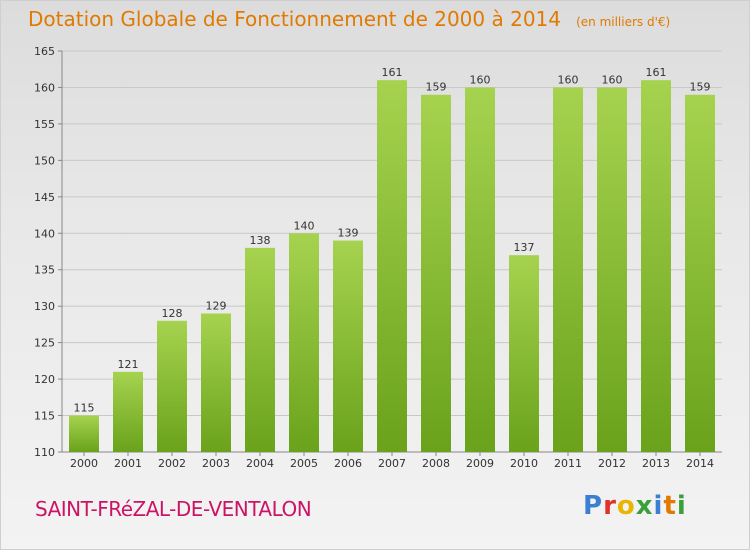 This screenshot has height=550, width=750. What do you see at coordinates (670, 506) in the screenshot?
I see `logo-letter: t` at bounding box center [670, 506].